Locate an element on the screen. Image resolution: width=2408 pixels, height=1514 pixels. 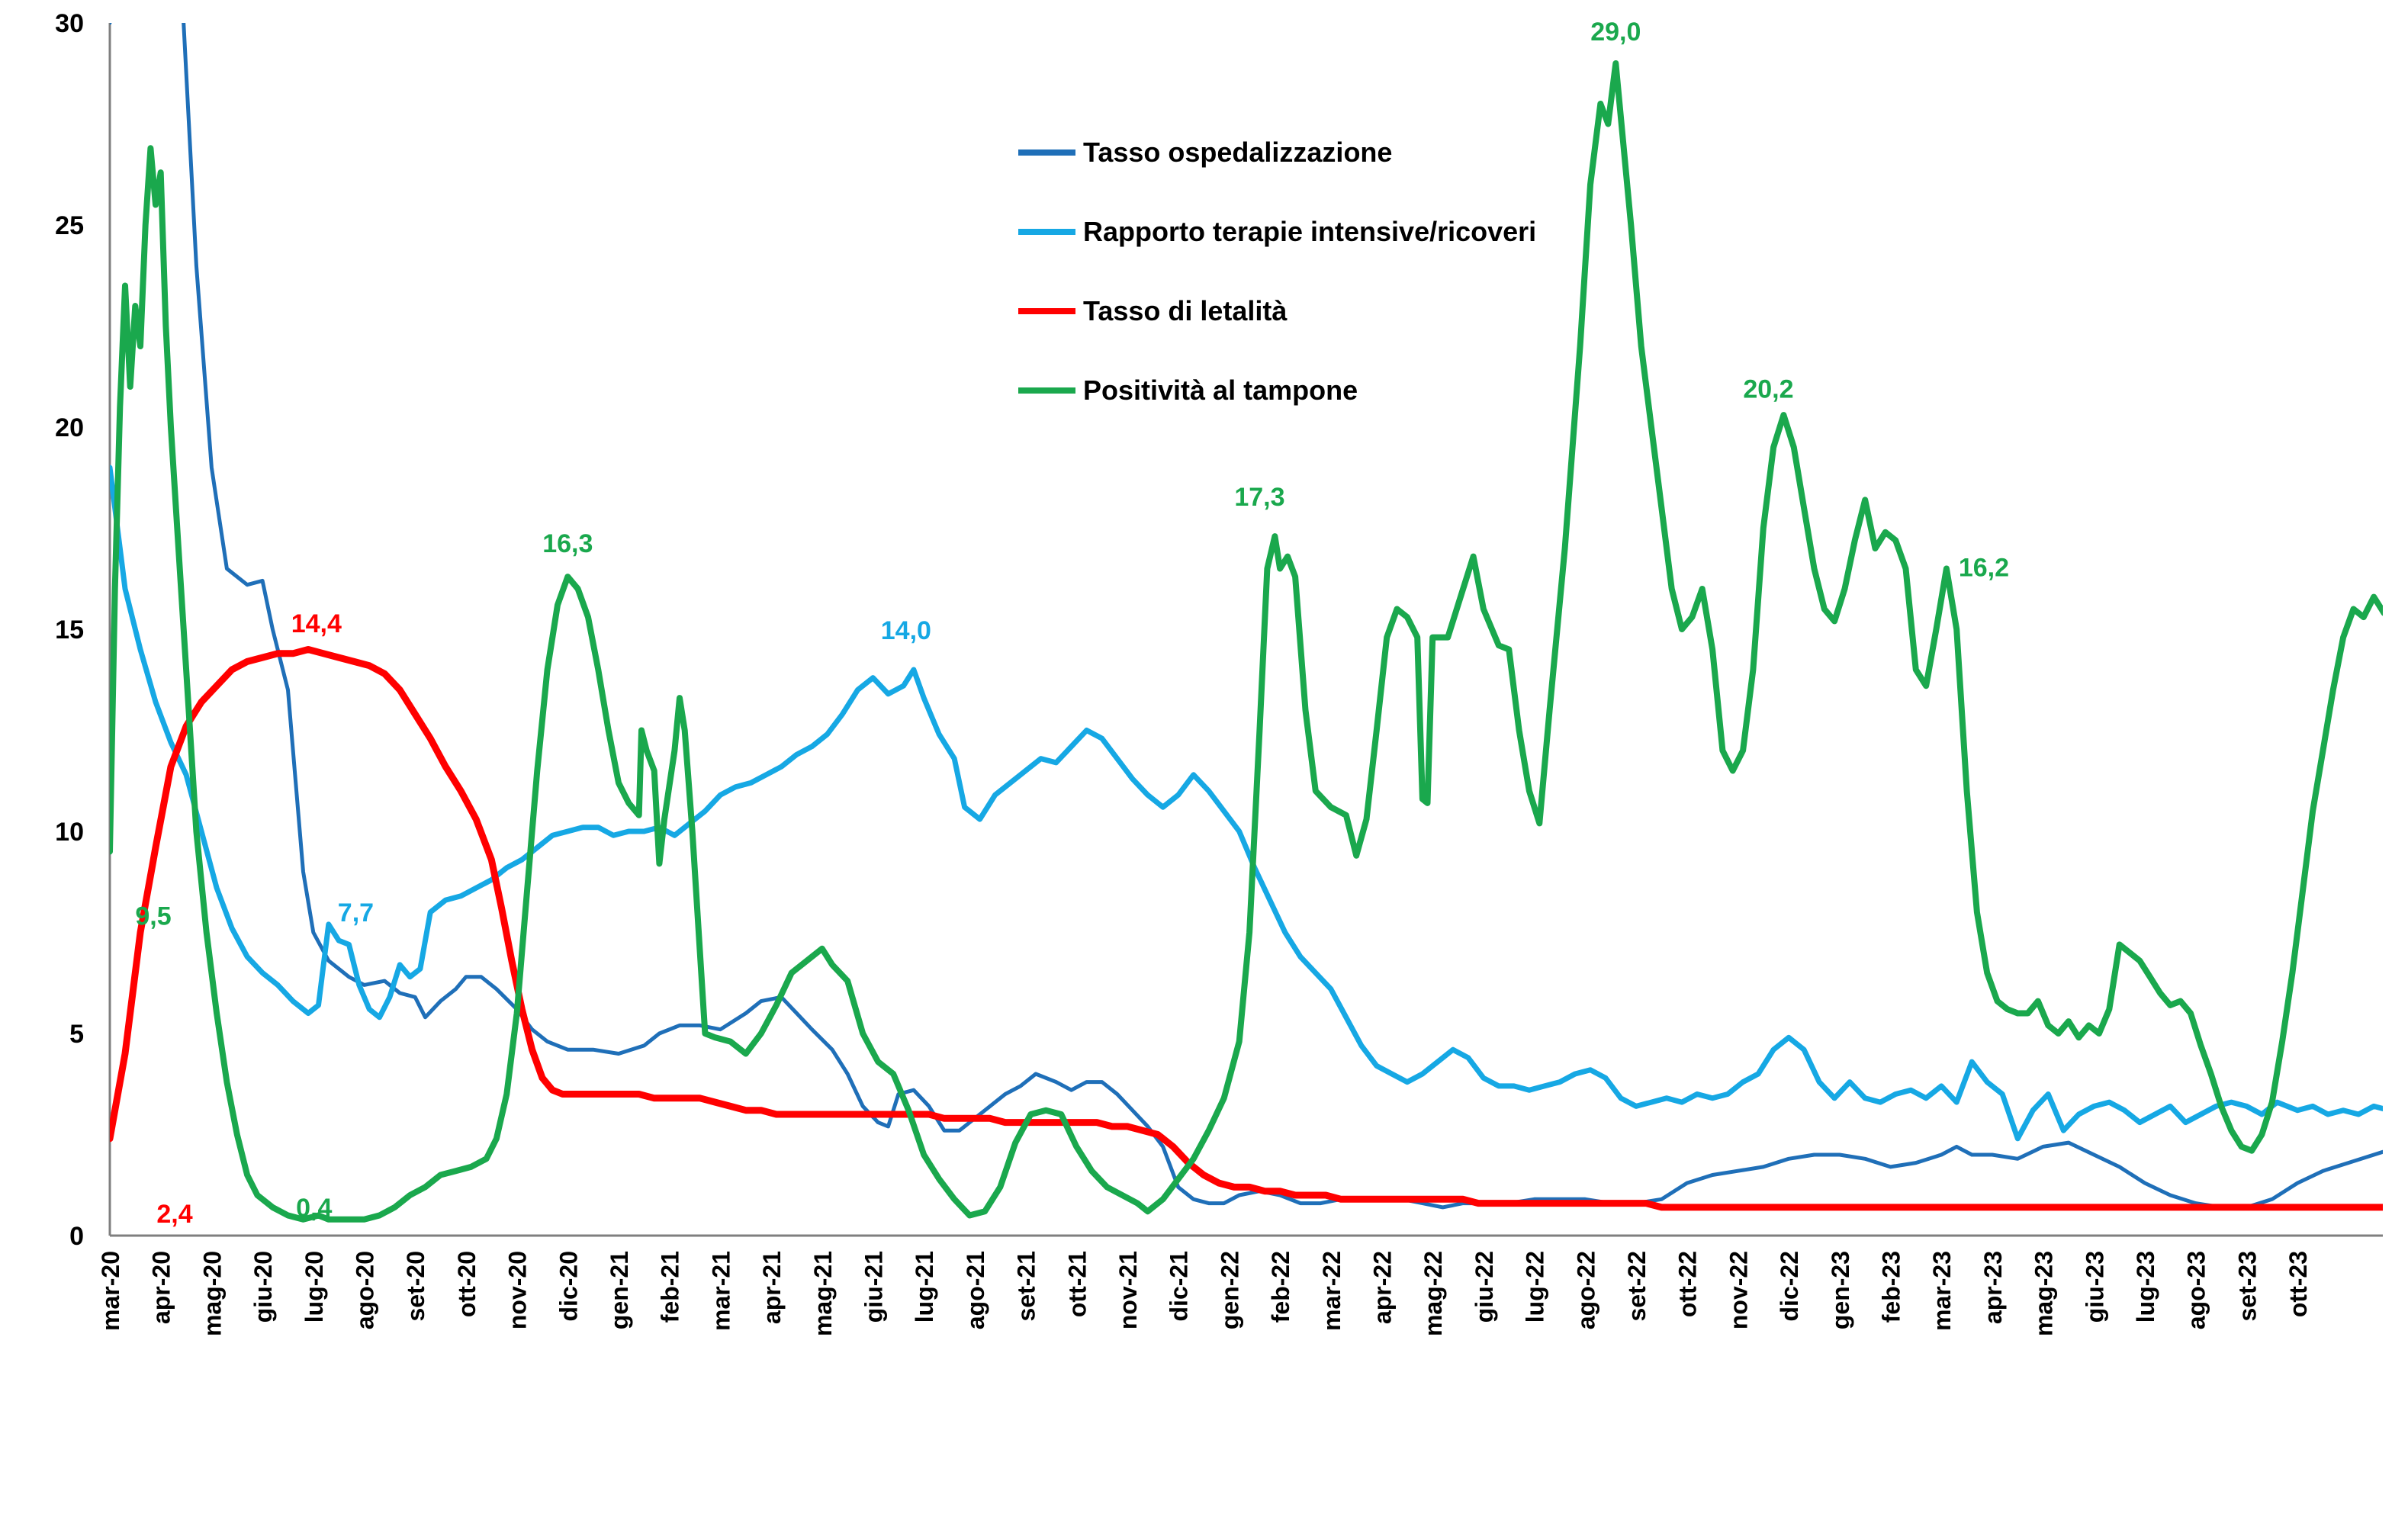
y-tick-label: 15 is located at coordinates (69, 630).